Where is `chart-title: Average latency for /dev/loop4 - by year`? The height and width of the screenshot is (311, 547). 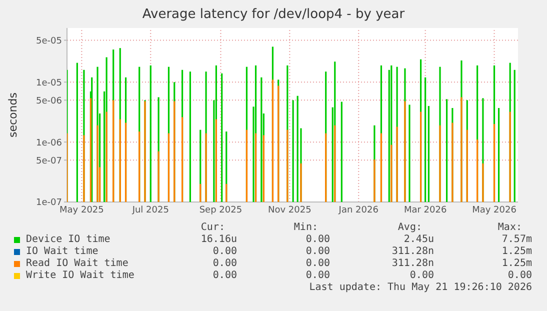 chart-title: Average latency for /dev/loop4 - by year is located at coordinates (273, 14).